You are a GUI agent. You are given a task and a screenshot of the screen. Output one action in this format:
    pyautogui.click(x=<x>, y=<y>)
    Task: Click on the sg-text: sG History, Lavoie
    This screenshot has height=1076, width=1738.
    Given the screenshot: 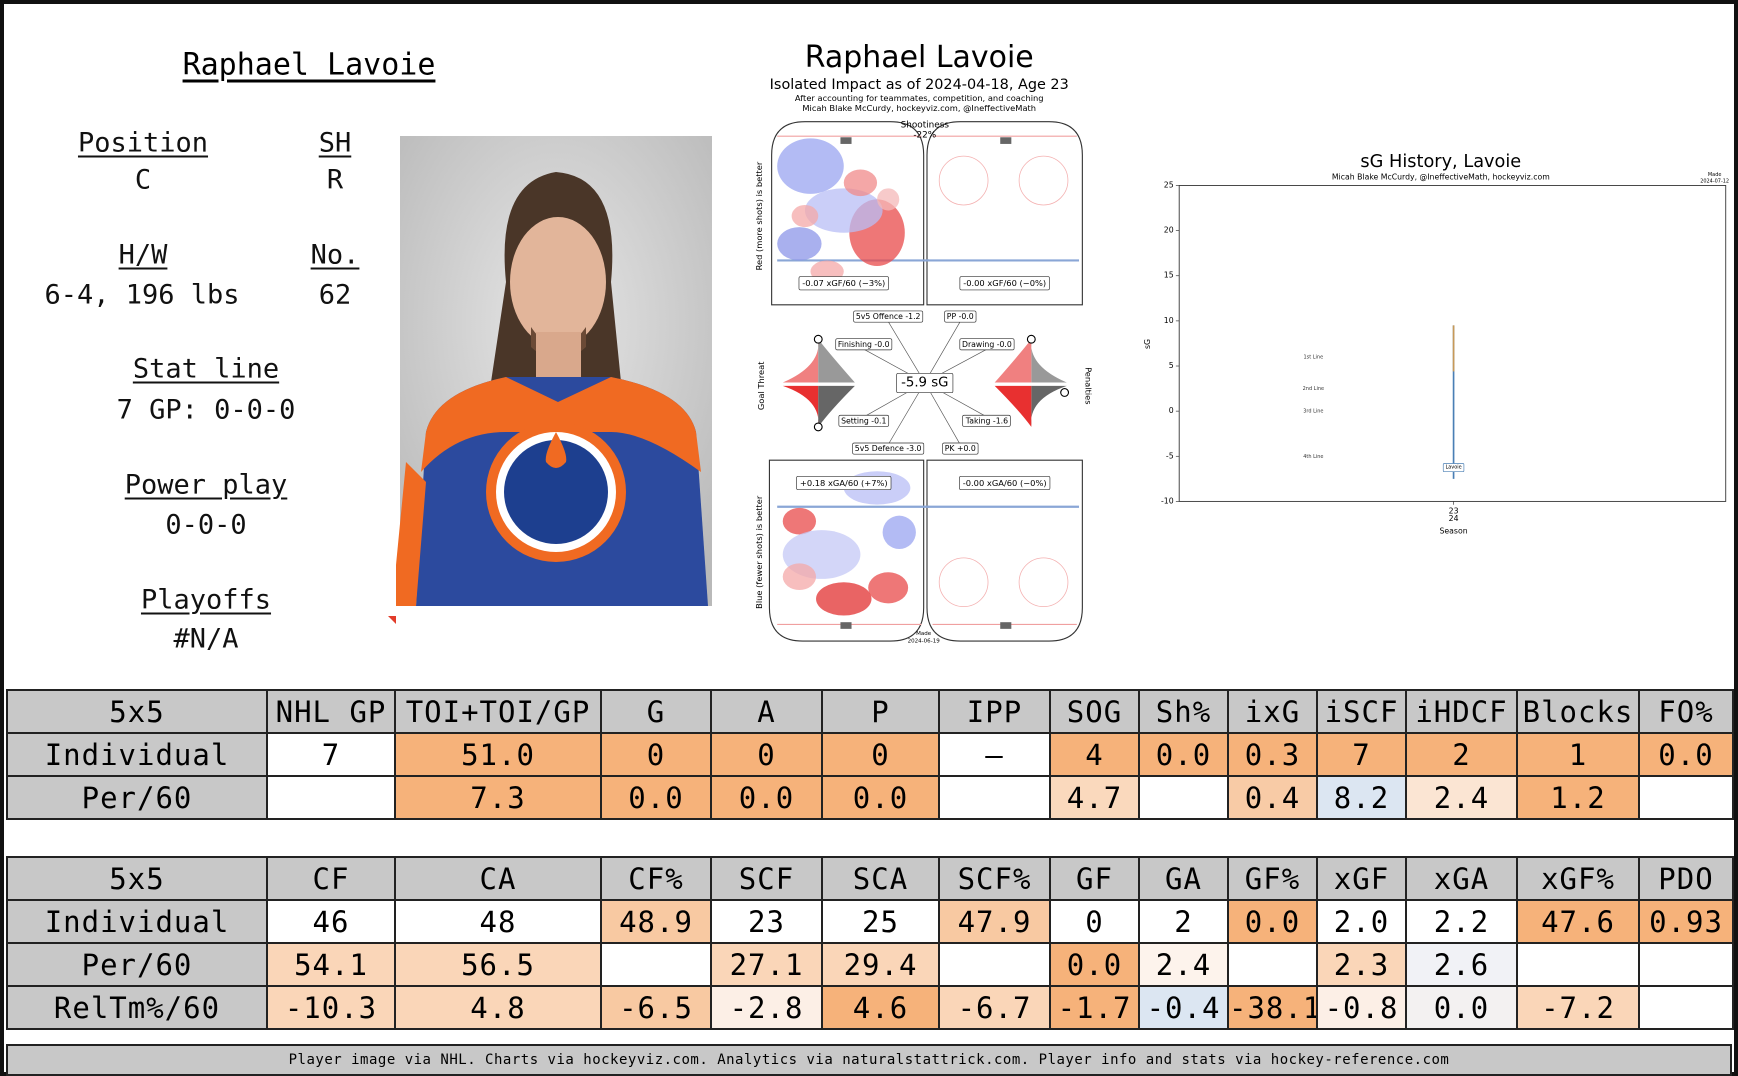 What is the action you would take?
    pyautogui.click(x=1440, y=162)
    